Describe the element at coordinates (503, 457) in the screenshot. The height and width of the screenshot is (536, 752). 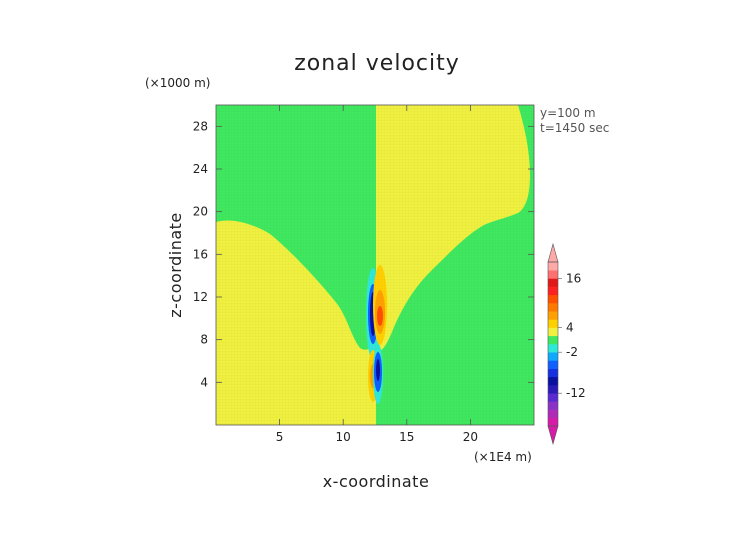
I see `x-unit-label: (×1E4 m)` at that location.